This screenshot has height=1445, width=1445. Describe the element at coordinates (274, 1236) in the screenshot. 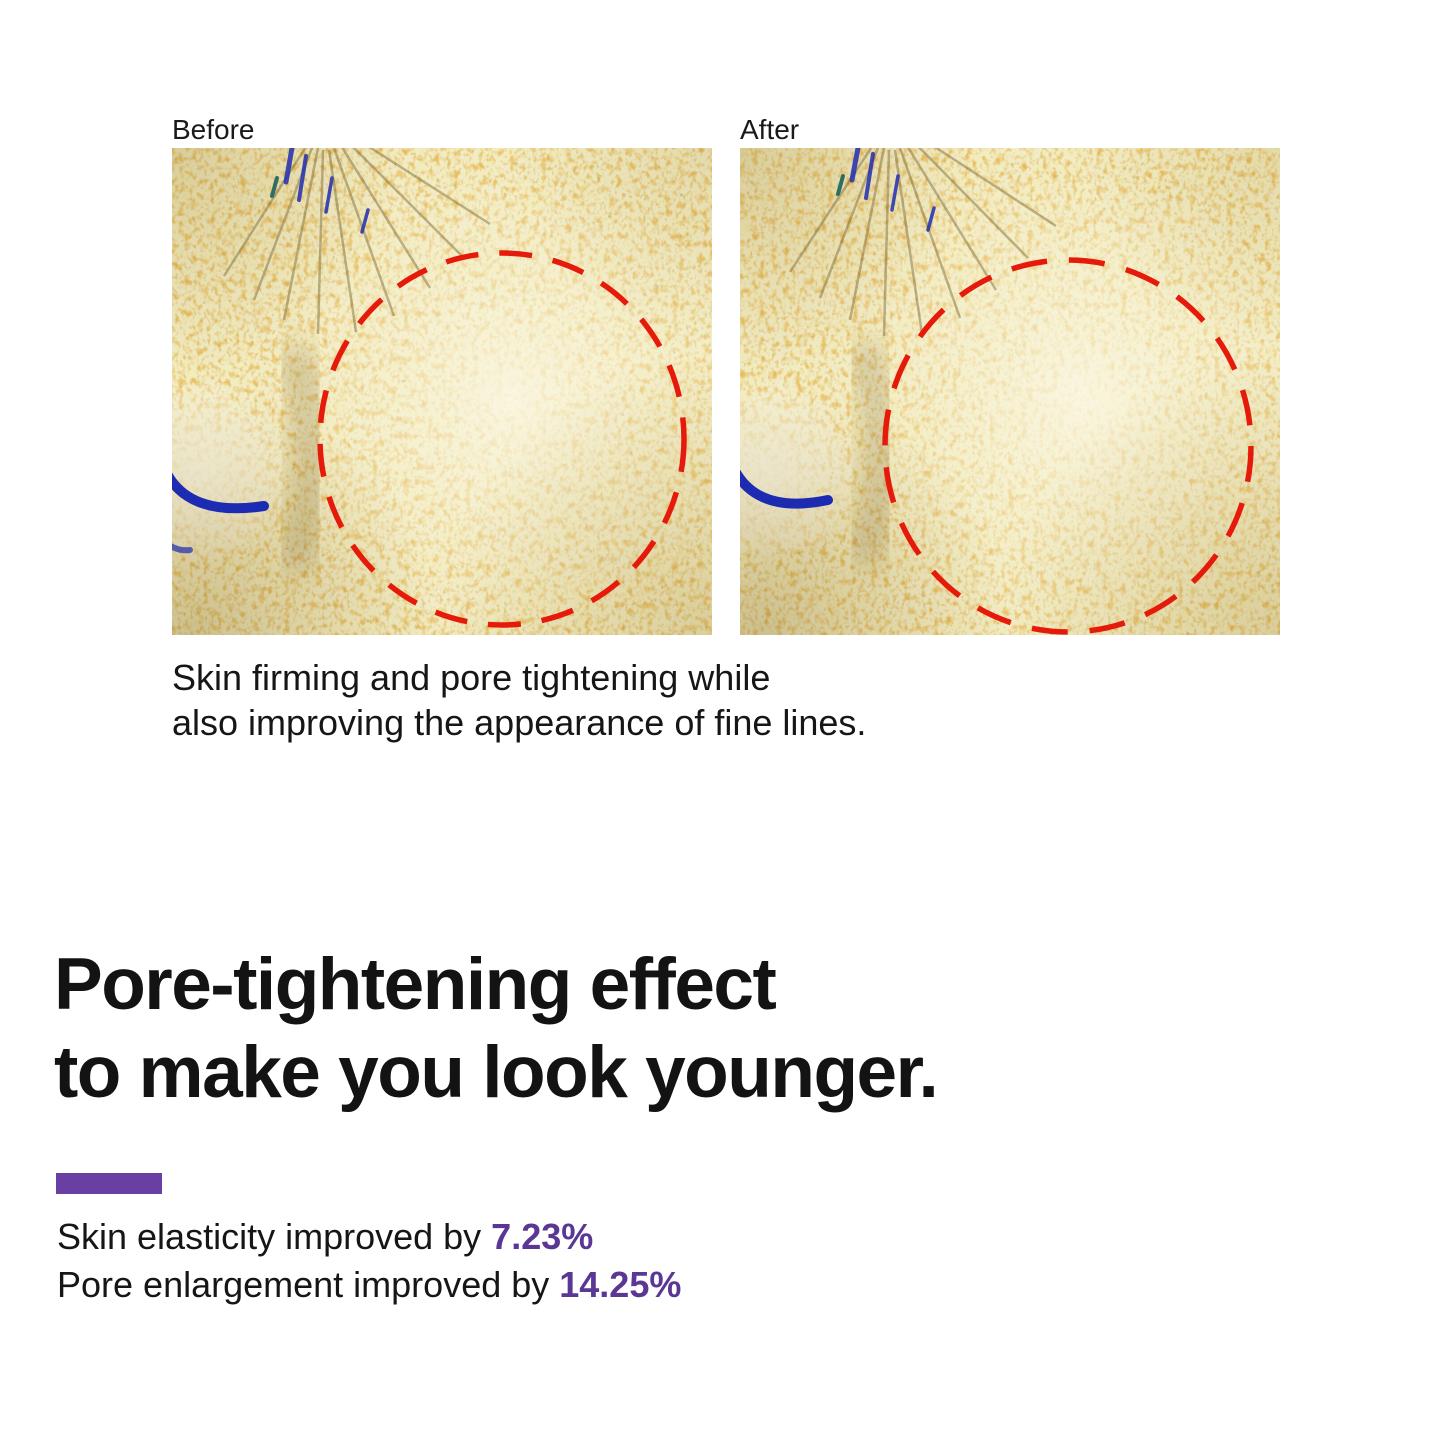

I see `stat-elasticity-text: Skin elasticity improved by` at that location.